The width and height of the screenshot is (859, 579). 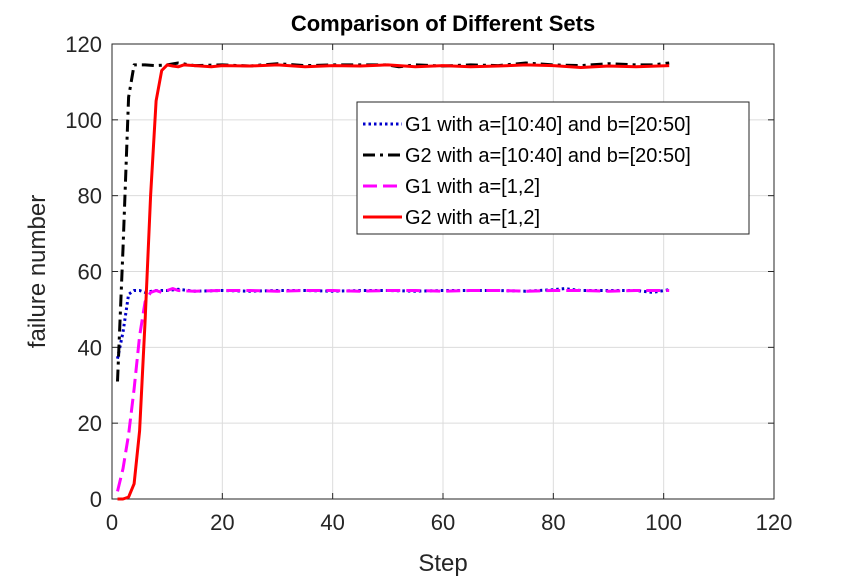 I want to click on x-tick-label: 80, so click(x=553, y=522).